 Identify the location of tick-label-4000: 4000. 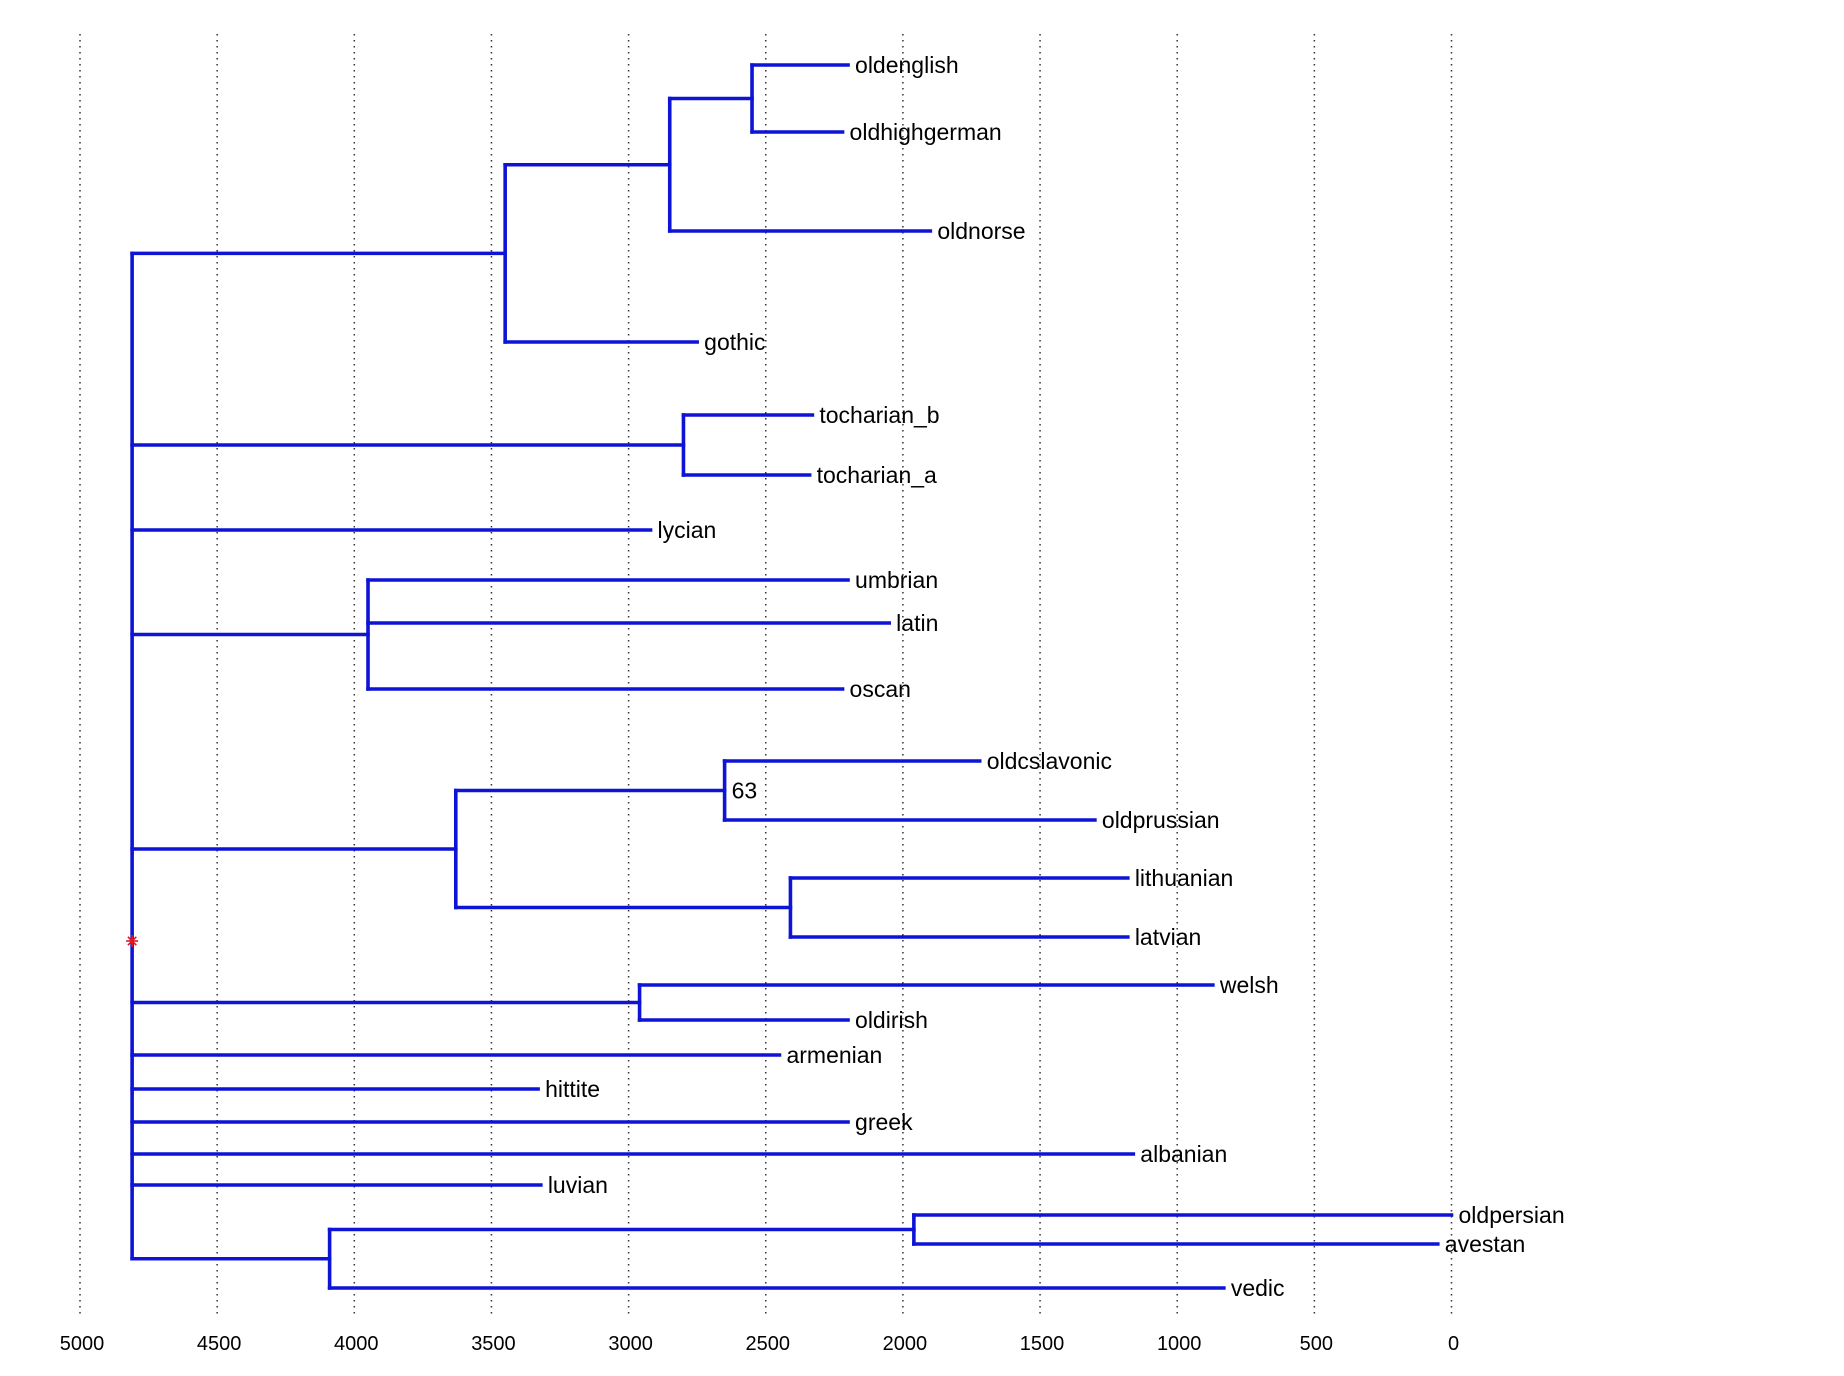
(356, 1344).